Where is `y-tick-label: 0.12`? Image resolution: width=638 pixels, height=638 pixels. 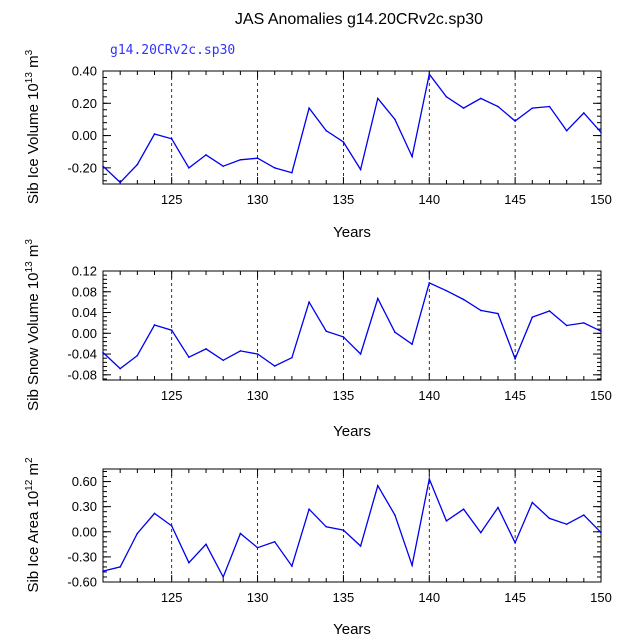
y-tick-label: 0.12 is located at coordinates (84, 271).